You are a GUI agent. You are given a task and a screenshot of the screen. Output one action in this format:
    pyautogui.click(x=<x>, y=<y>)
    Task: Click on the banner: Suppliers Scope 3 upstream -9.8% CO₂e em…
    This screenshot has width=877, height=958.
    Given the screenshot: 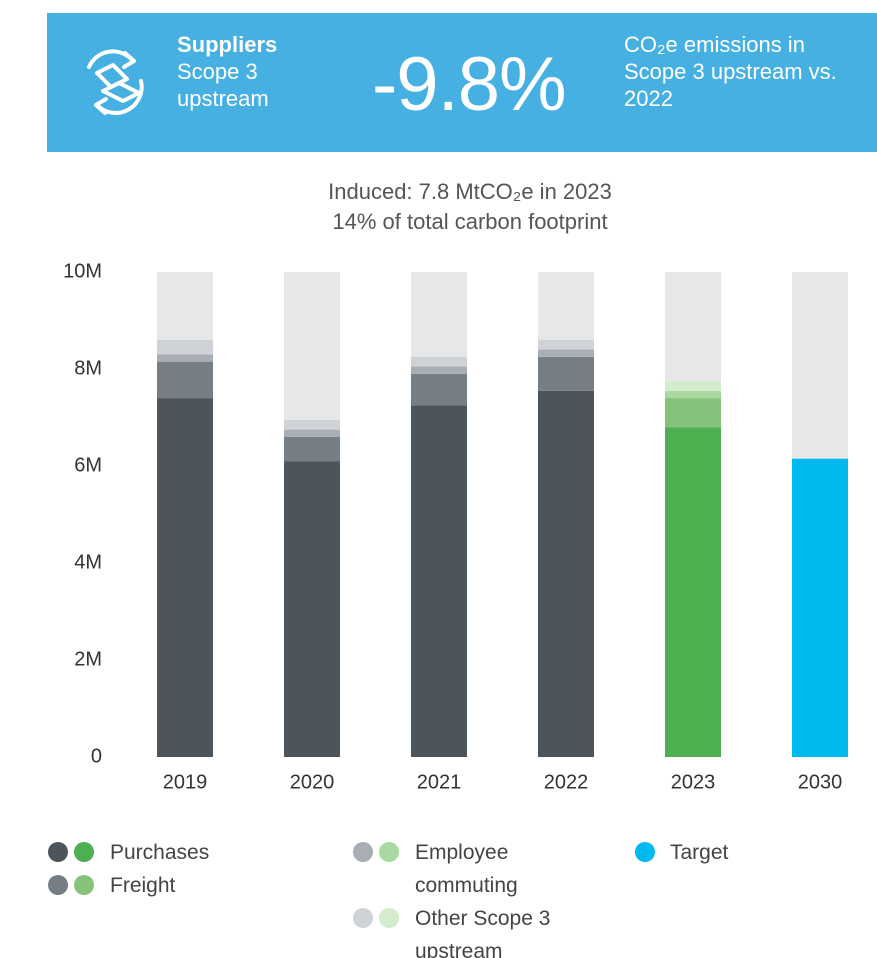 What is the action you would take?
    pyautogui.click(x=462, y=82)
    